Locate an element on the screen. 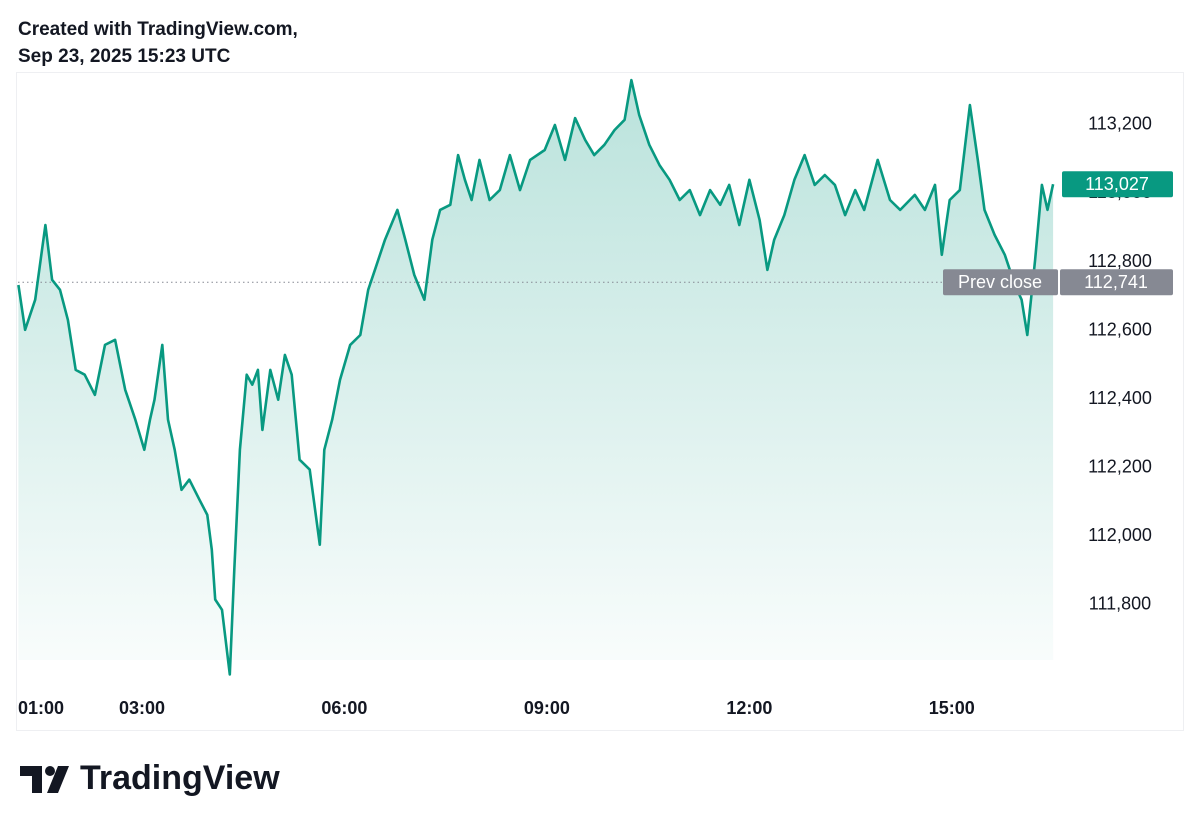 This screenshot has width=1200, height=829. y-tick-label: 113,200 is located at coordinates (1120, 124).